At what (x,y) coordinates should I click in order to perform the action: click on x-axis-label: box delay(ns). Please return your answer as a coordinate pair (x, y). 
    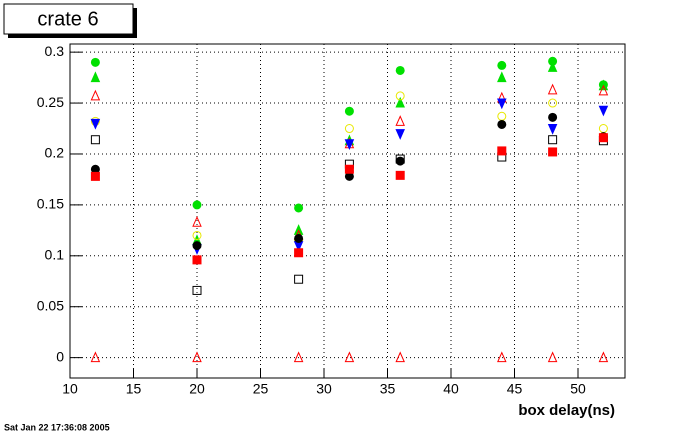
    Looking at the image, I should click on (566, 410).